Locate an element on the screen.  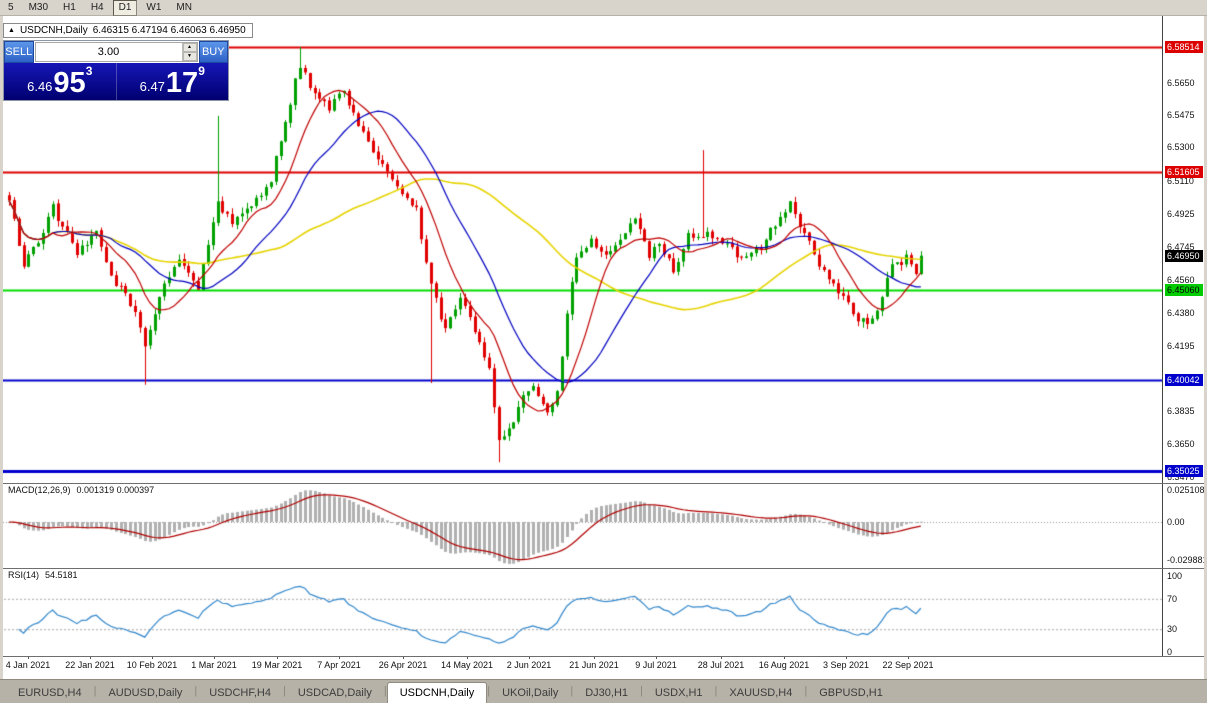
macd-scale-label: 0.00 is located at coordinates (1176, 522).